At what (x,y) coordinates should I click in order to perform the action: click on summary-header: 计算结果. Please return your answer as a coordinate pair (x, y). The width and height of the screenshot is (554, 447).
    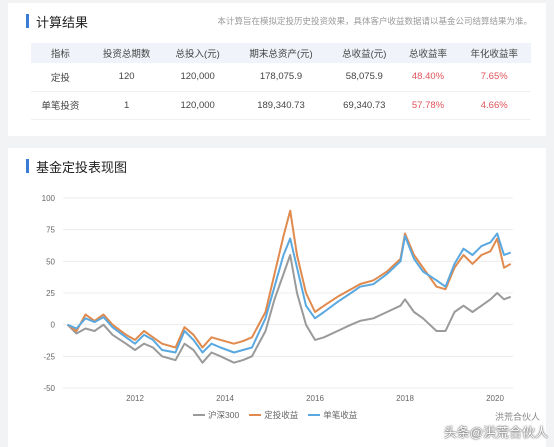
    Looking at the image, I should click on (57, 21).